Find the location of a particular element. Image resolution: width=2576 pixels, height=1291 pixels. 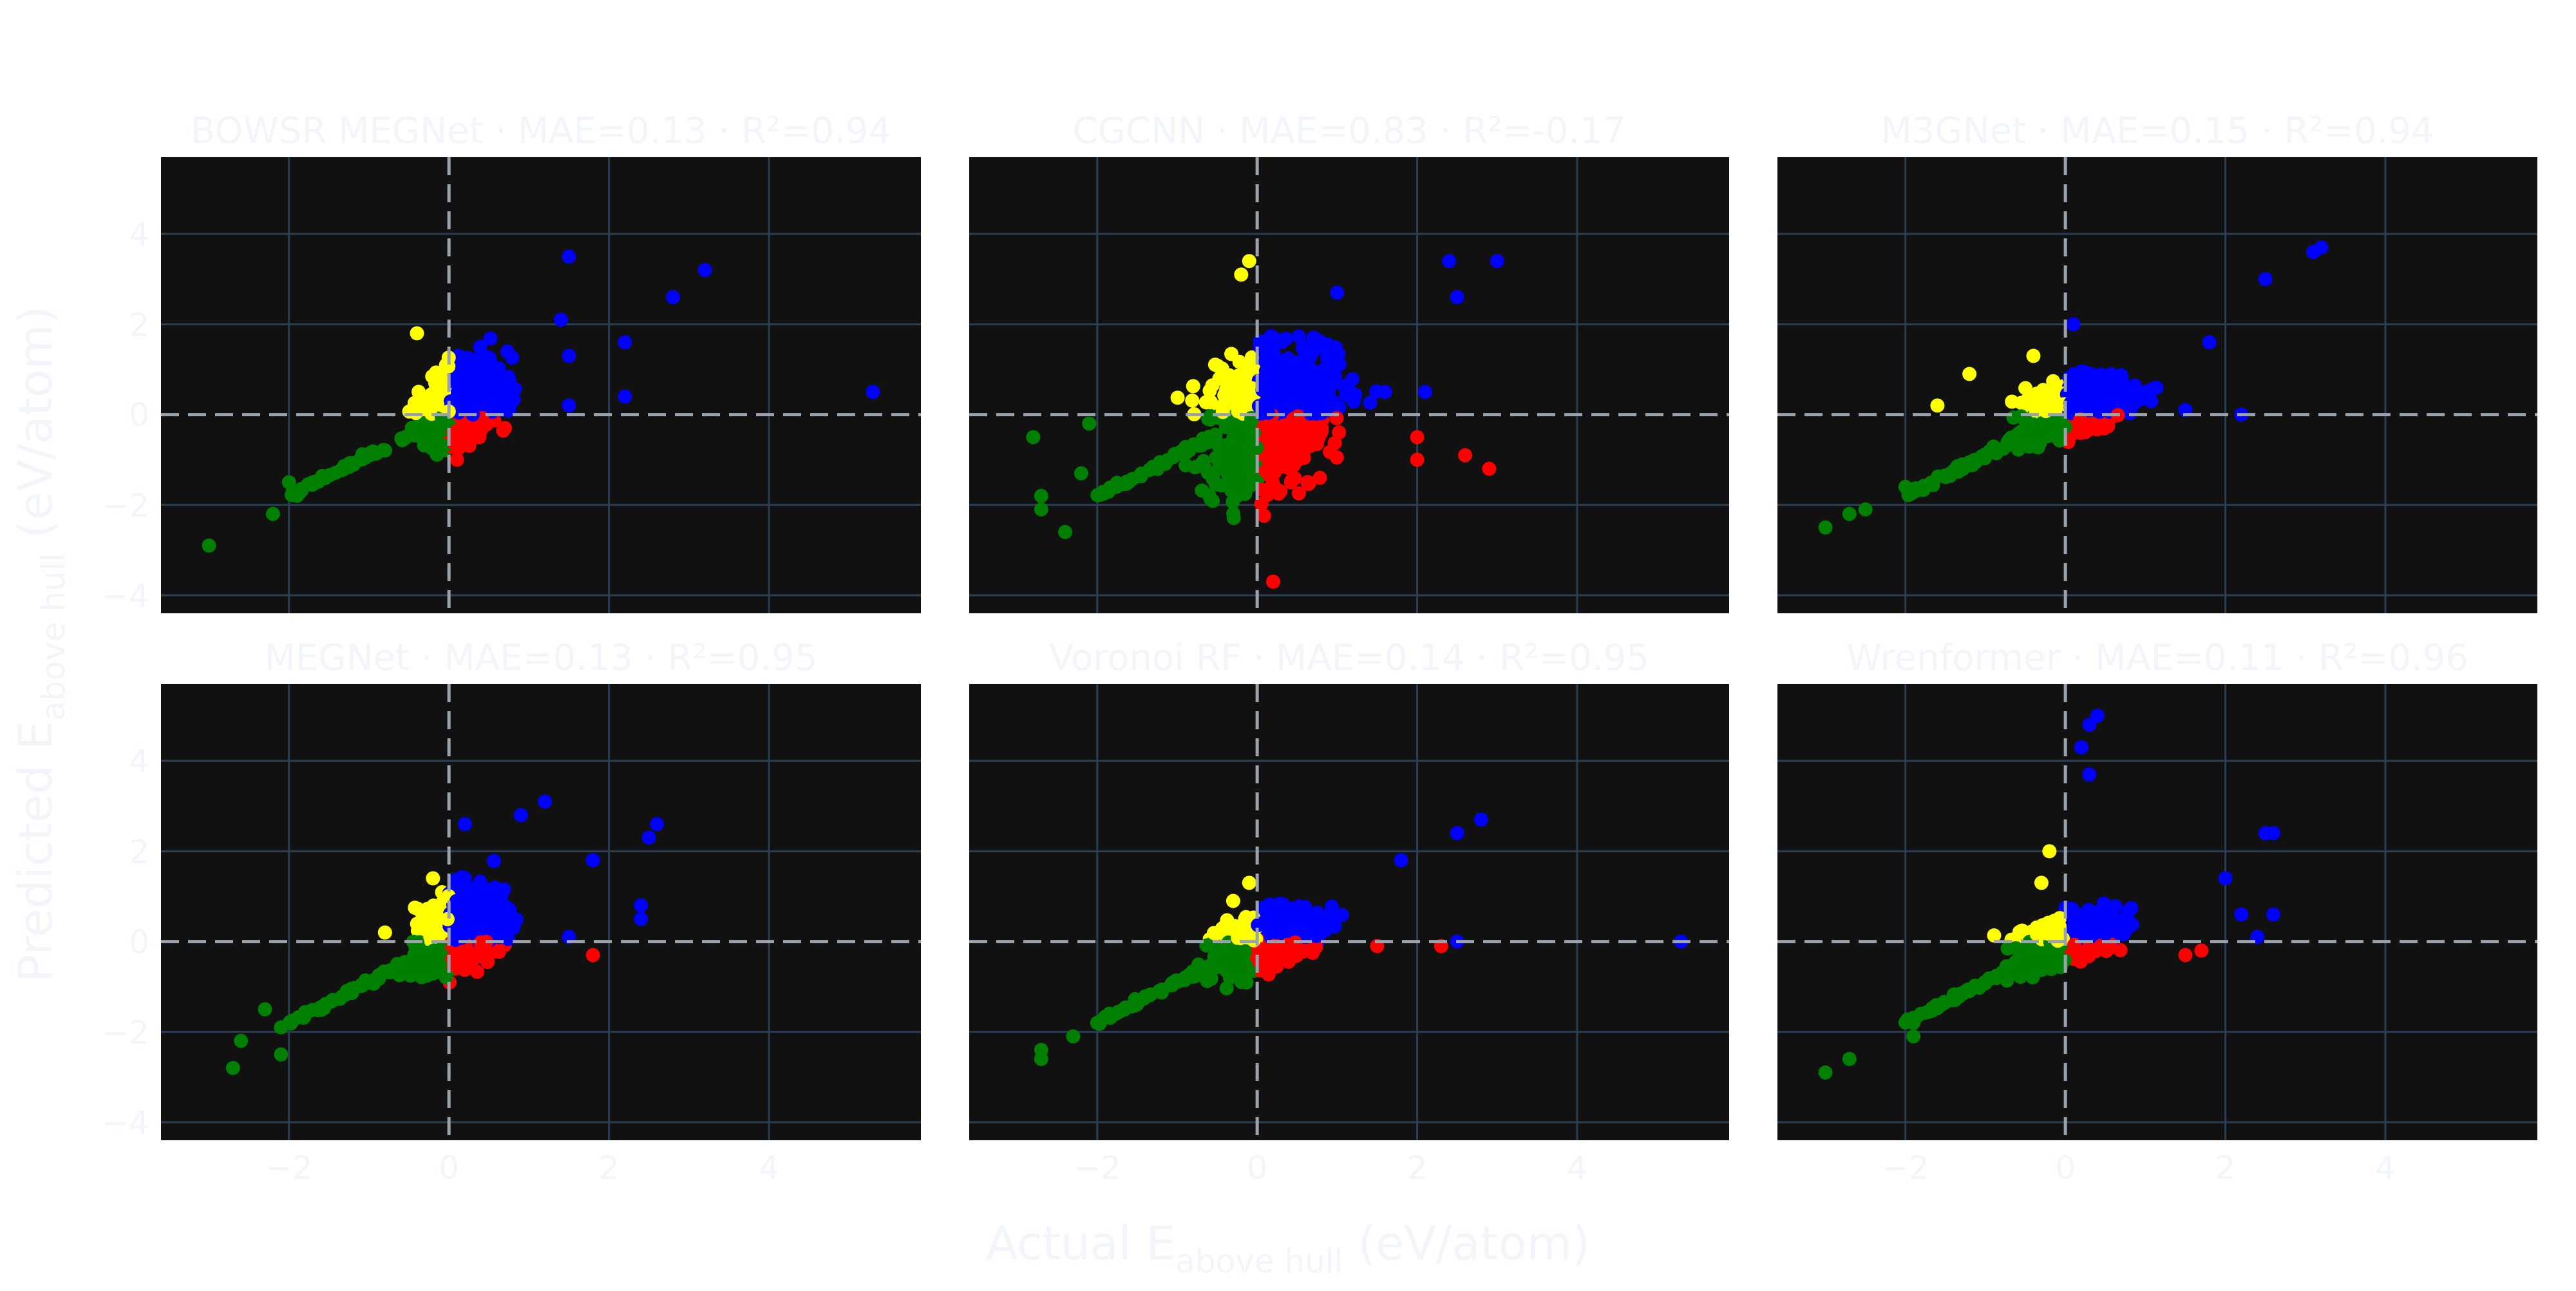

x-tick-label: 2 is located at coordinates (1417, 1168).